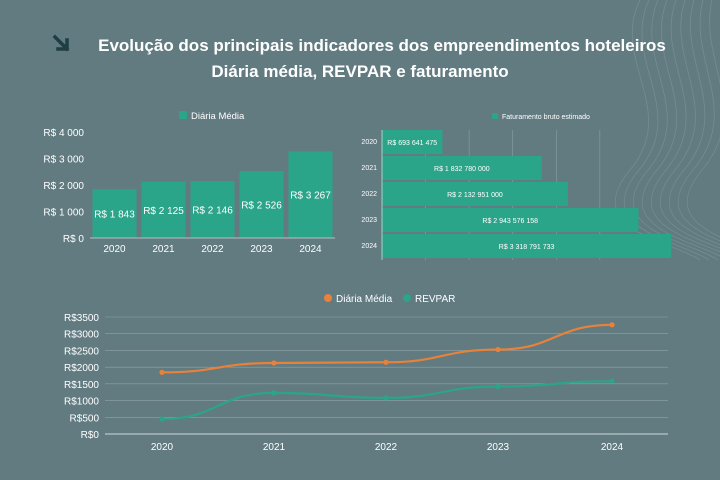  What do you see at coordinates (81, 402) in the screenshot?
I see `y-tick-label: R$1000` at bounding box center [81, 402].